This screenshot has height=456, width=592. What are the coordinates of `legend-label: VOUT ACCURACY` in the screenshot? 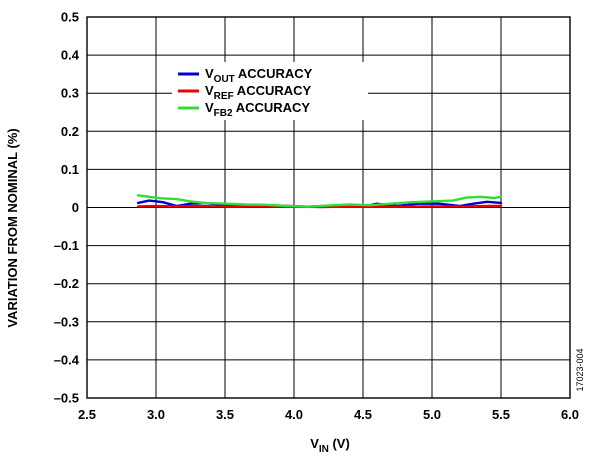 It's located at (259, 75).